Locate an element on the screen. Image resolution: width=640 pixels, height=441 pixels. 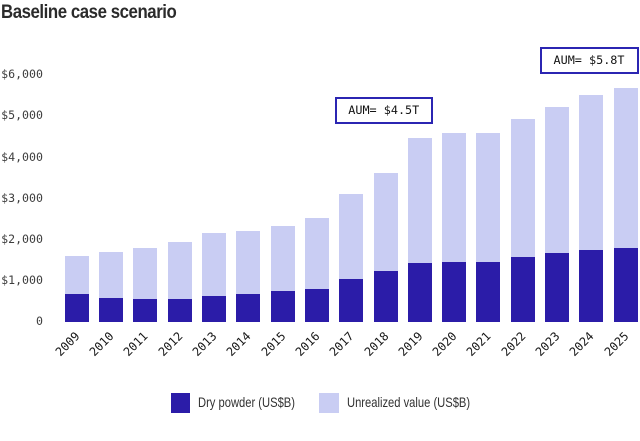
bar-2025-unrealized-segment is located at coordinates (625, 167).